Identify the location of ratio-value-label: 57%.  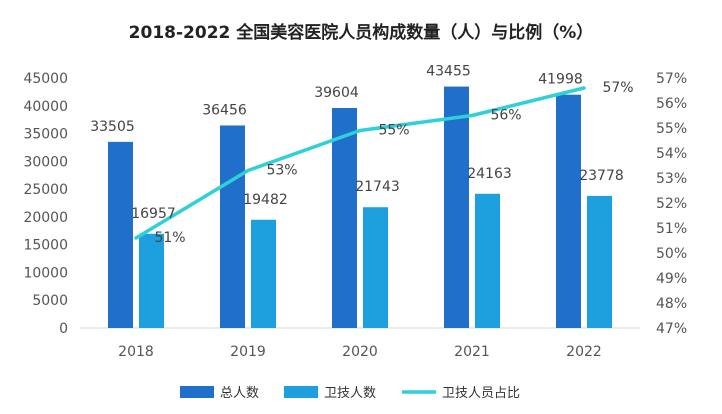
(617, 88).